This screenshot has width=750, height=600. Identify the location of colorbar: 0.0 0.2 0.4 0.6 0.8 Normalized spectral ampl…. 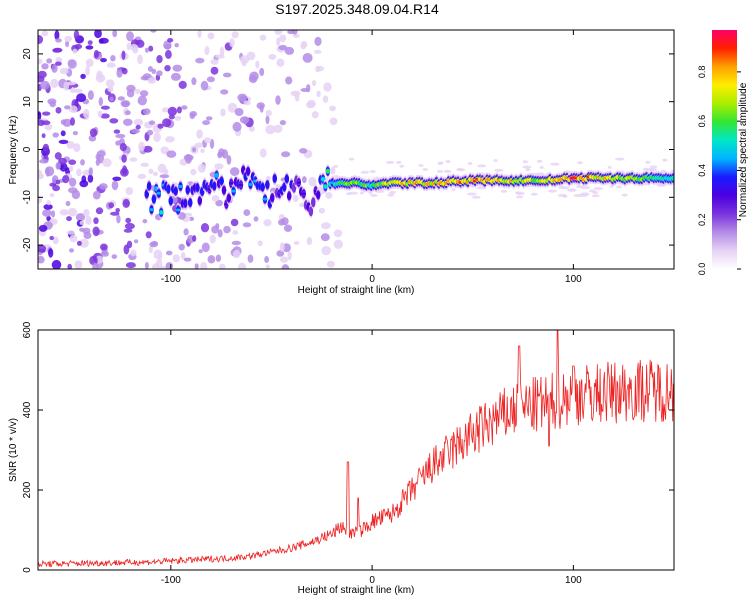
(723, 152).